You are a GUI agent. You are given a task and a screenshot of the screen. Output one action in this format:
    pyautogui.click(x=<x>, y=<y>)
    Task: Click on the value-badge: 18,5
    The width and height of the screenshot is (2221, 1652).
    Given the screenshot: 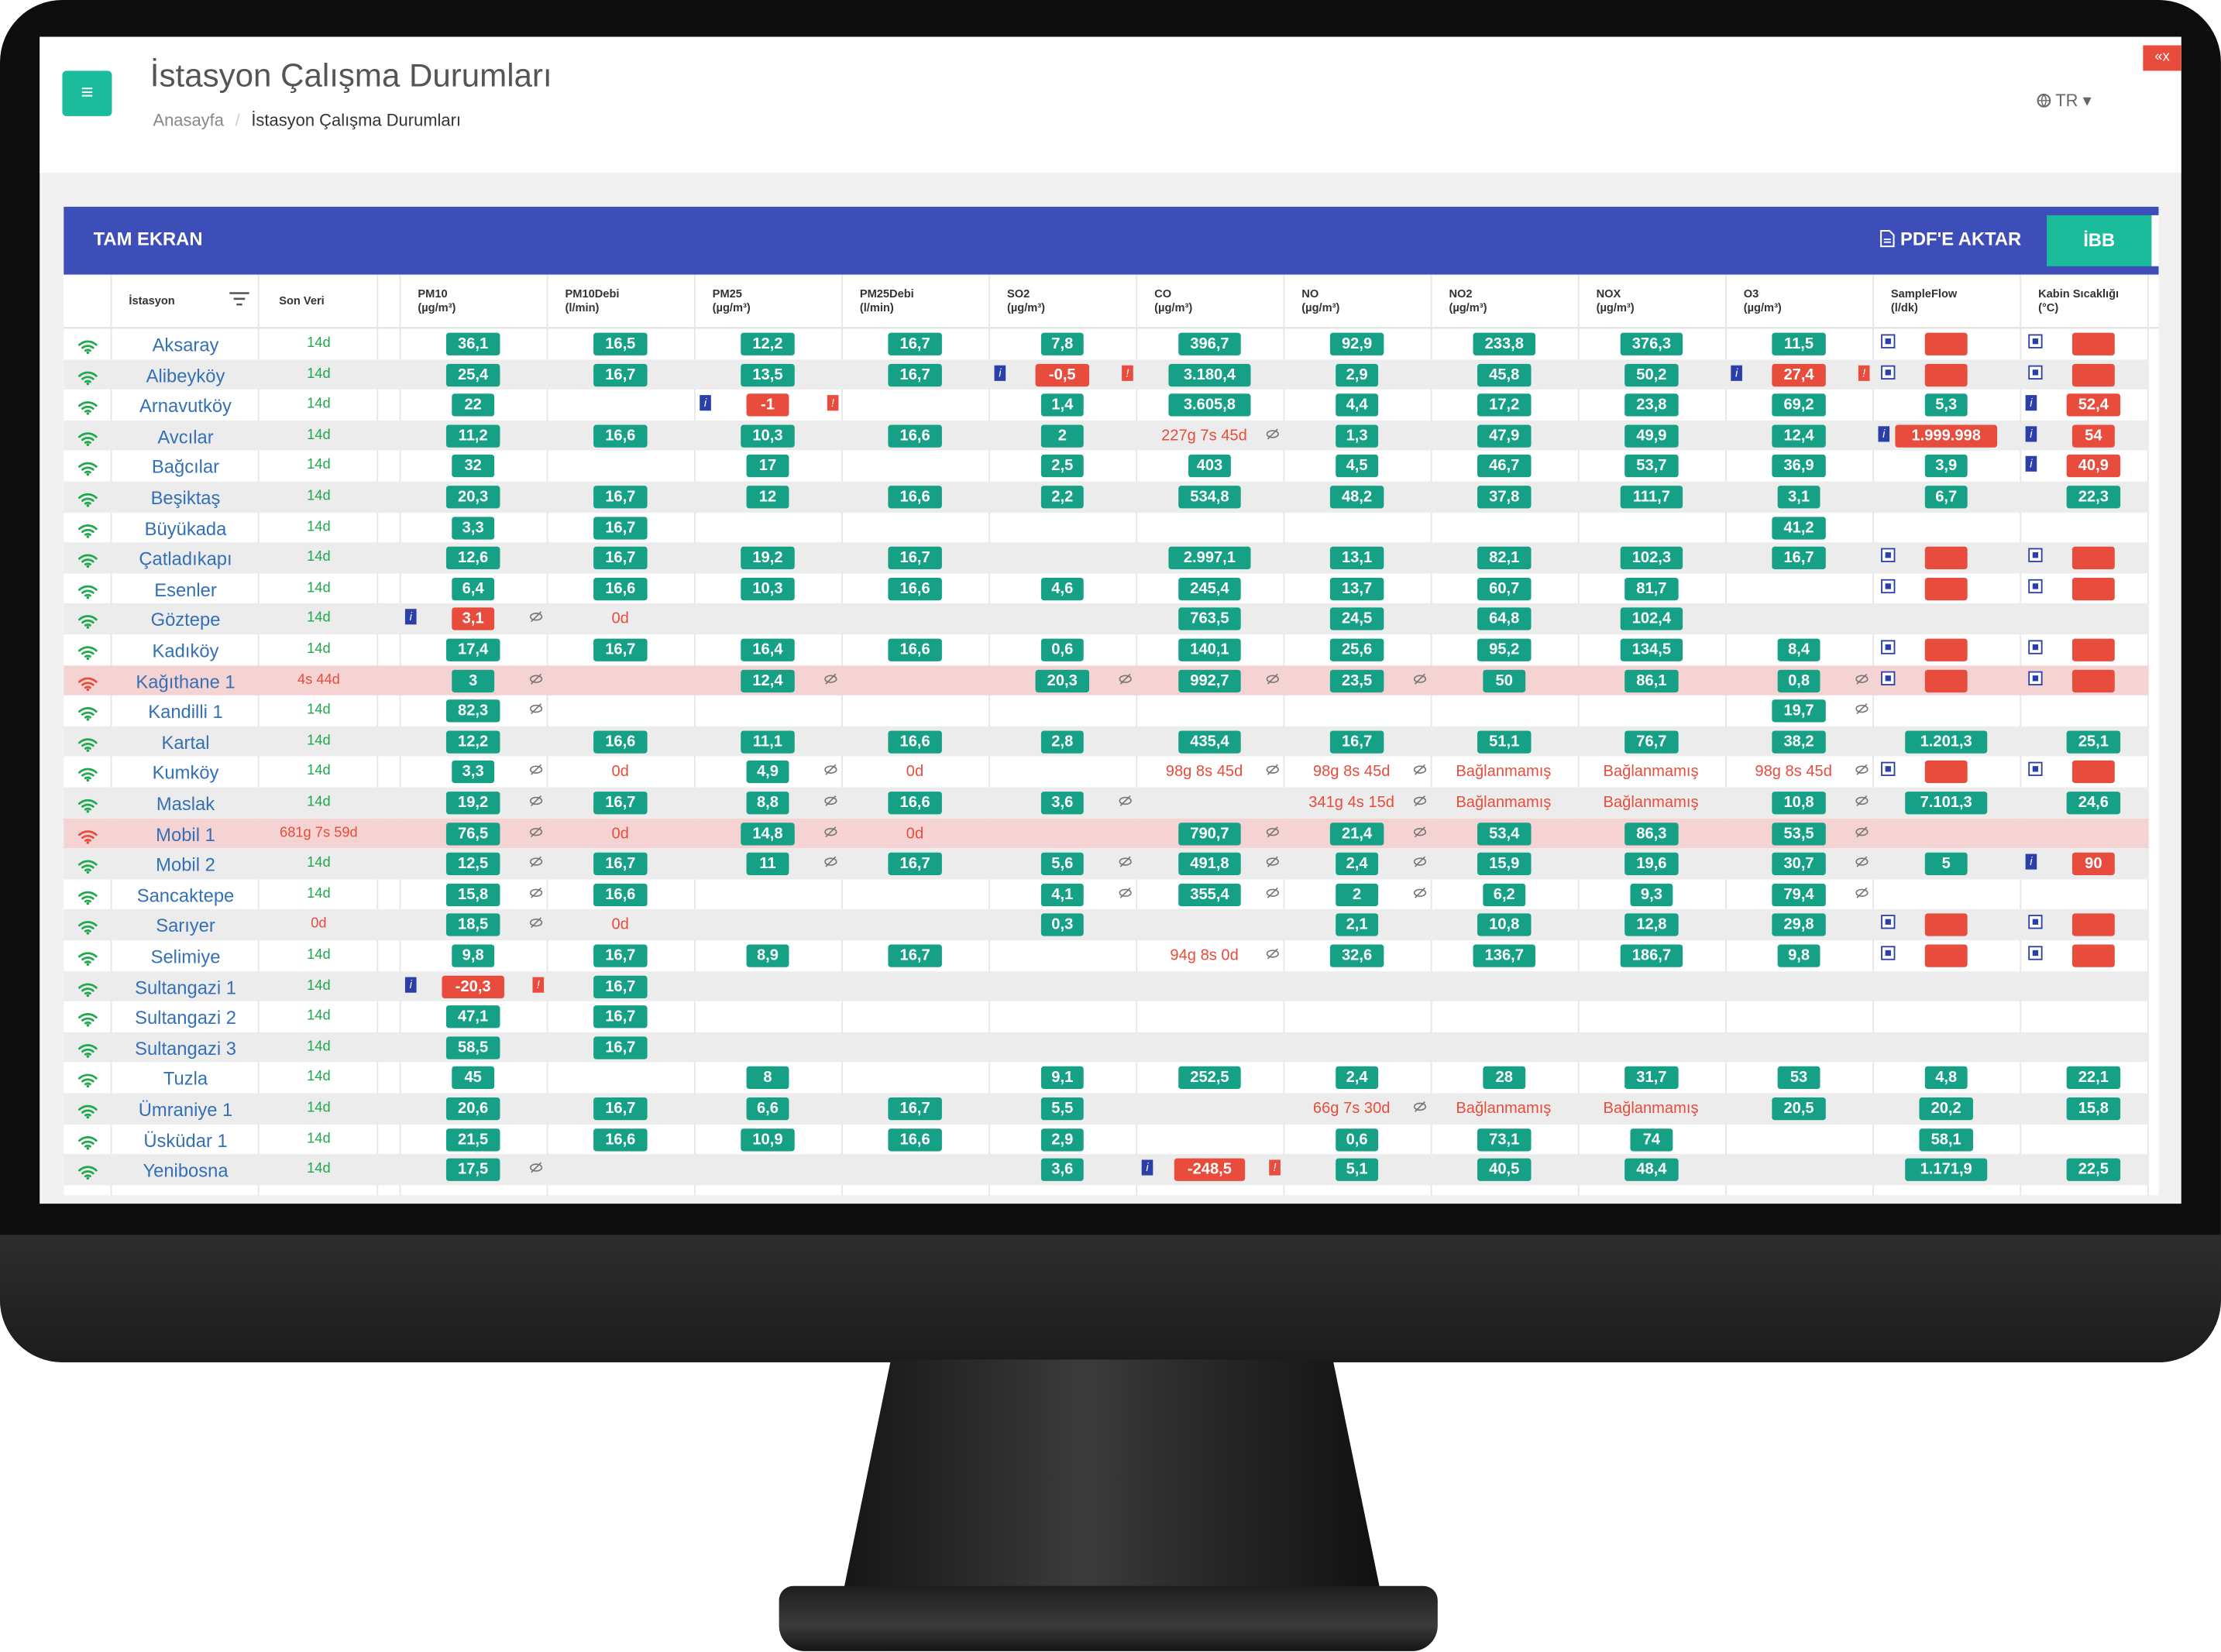 What is the action you would take?
    pyautogui.click(x=473, y=925)
    